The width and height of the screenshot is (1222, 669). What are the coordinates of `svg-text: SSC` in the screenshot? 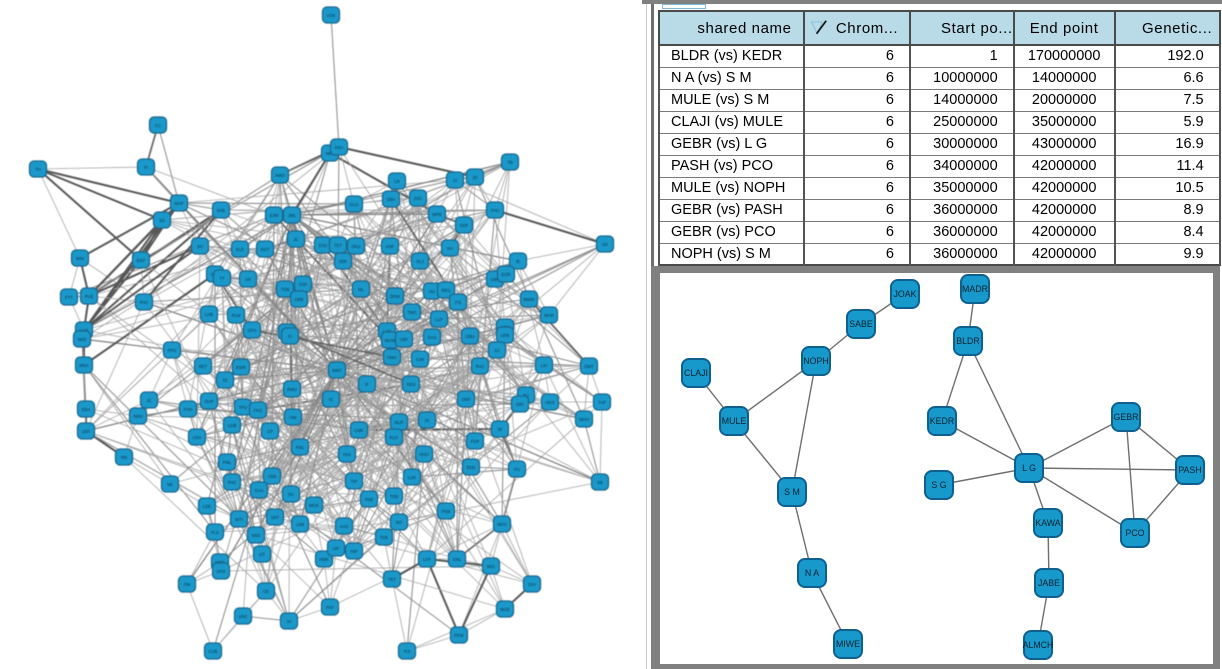 It's located at (418, 198).